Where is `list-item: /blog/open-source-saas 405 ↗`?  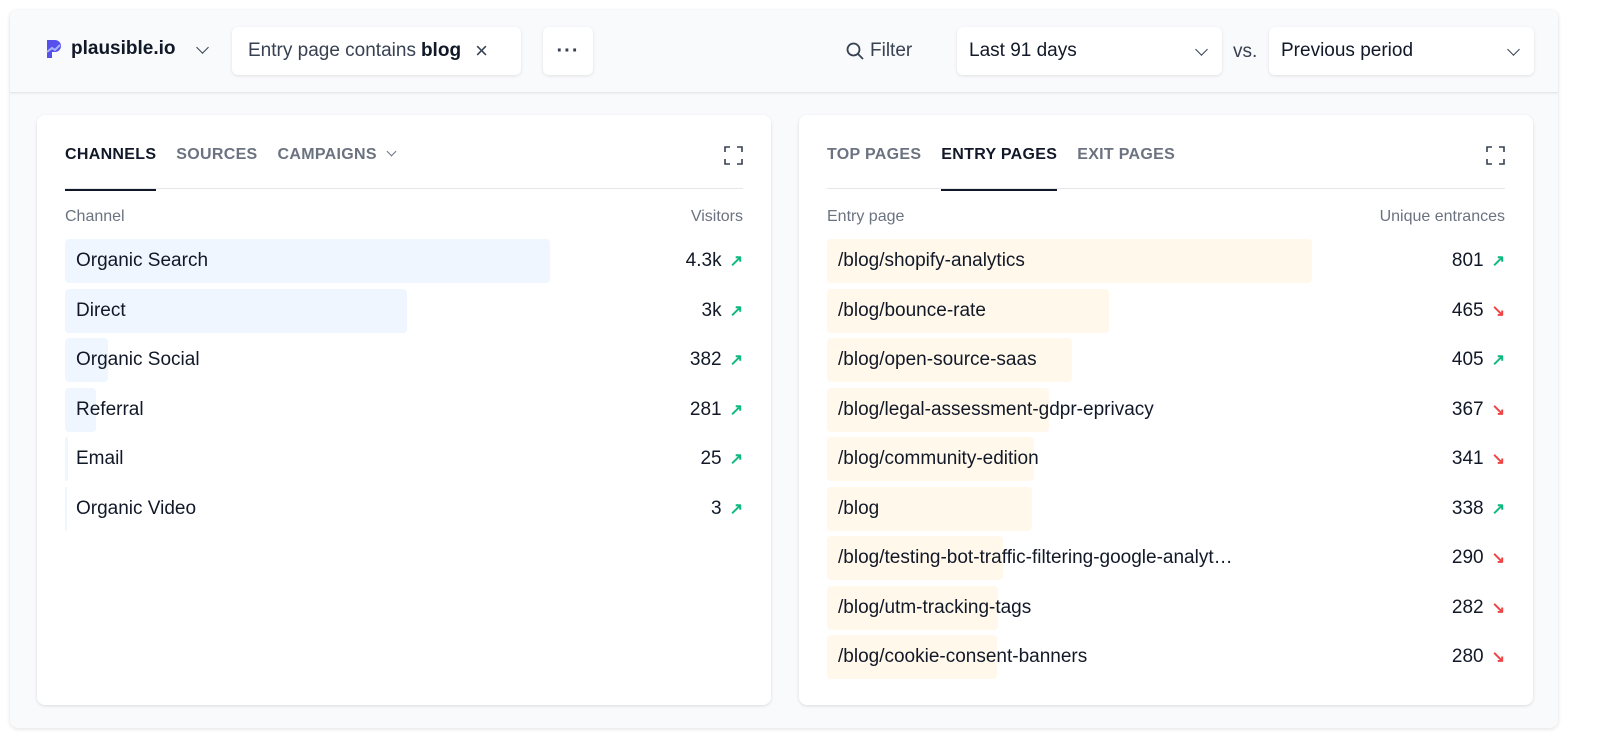 list-item: /blog/open-source-saas 405 ↗ is located at coordinates (1166, 360).